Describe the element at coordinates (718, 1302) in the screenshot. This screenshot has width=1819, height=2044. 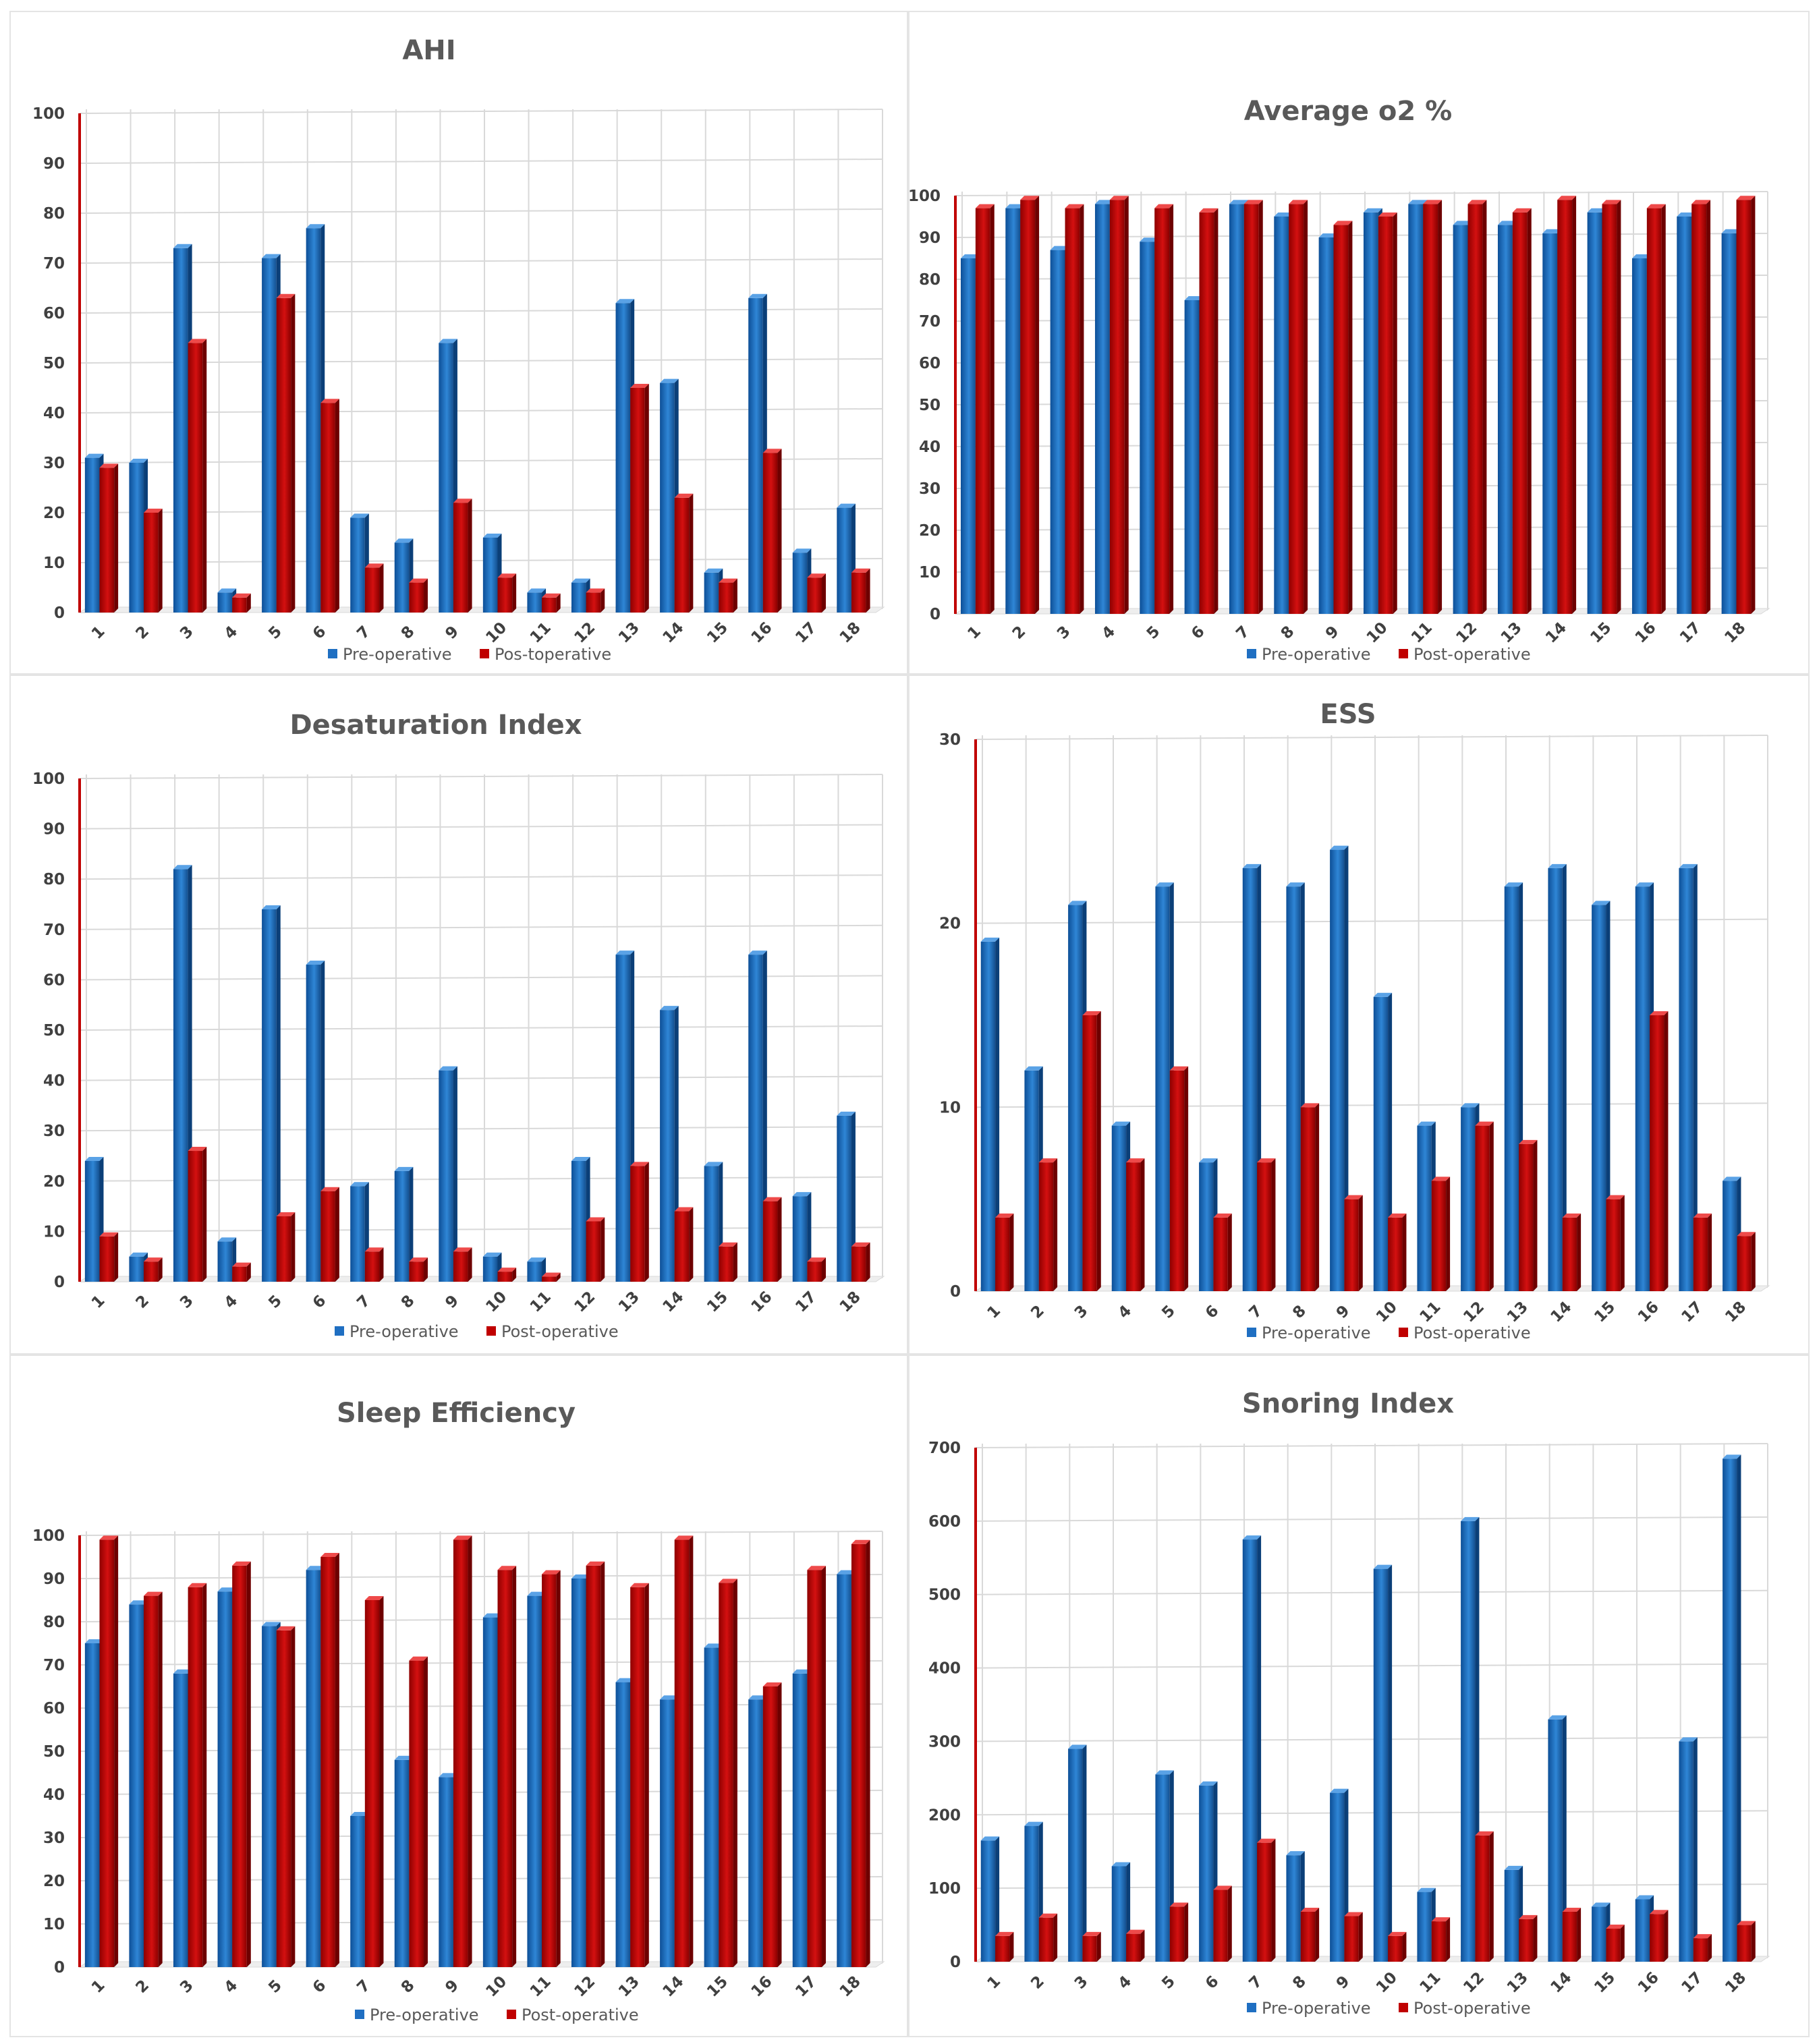
I see `x-tick-label: 15` at that location.